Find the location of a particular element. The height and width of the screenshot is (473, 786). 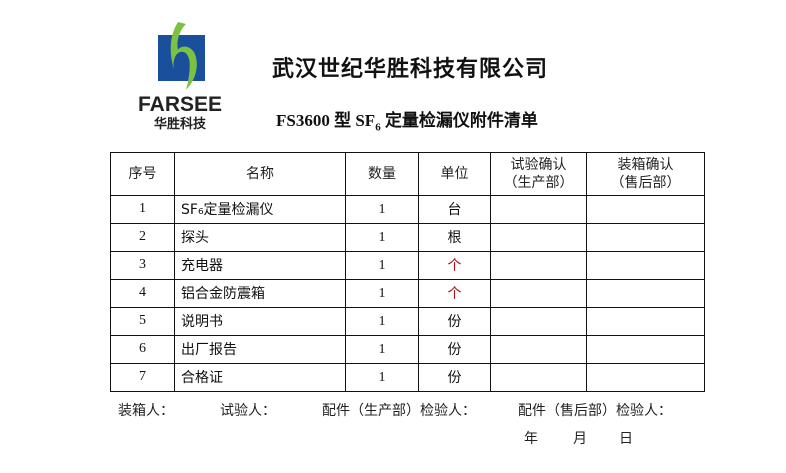

cell-name: 充电器 is located at coordinates (260, 265).